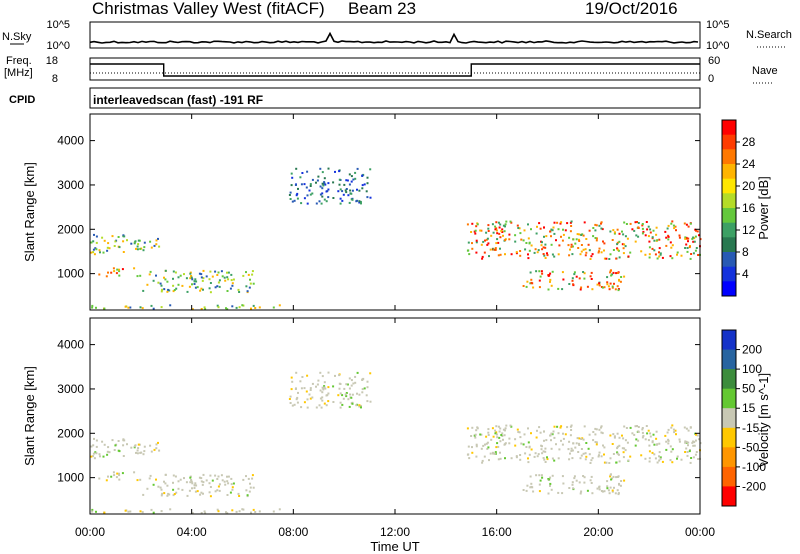 This screenshot has width=800, height=554. What do you see at coordinates (729, 398) in the screenshot?
I see `velocity-colorbar-swatch` at bounding box center [729, 398].